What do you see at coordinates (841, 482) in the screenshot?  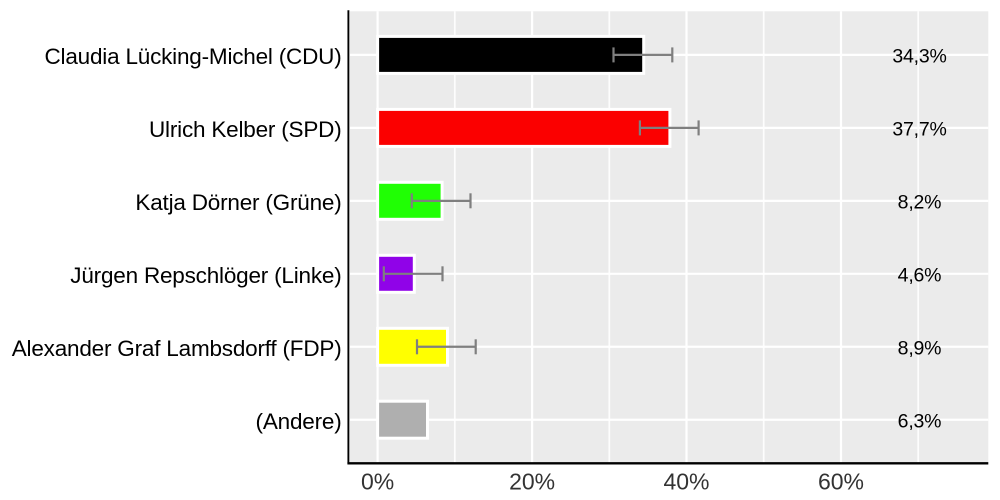 I see `svg-text: 60%` at bounding box center [841, 482].